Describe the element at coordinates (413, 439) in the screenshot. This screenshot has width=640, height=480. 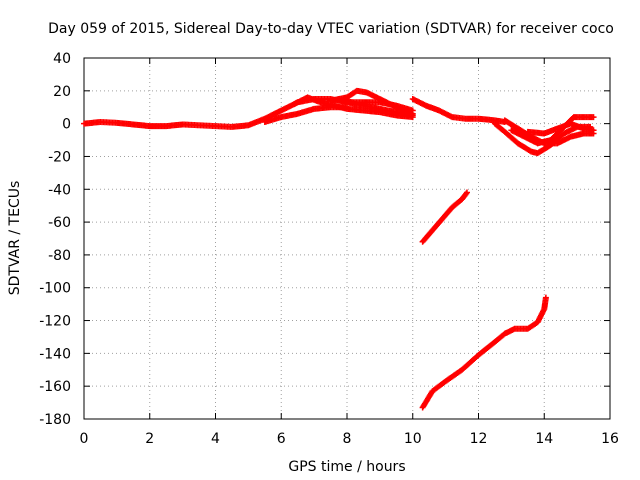
I see `x-tick-label: 10` at that location.